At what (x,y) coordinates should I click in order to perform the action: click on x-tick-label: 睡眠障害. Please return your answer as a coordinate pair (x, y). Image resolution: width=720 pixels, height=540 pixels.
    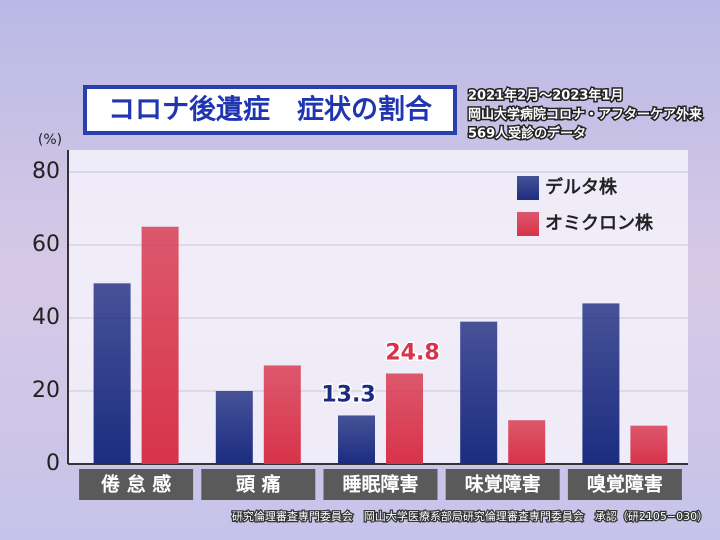
    Looking at the image, I should click on (380, 484).